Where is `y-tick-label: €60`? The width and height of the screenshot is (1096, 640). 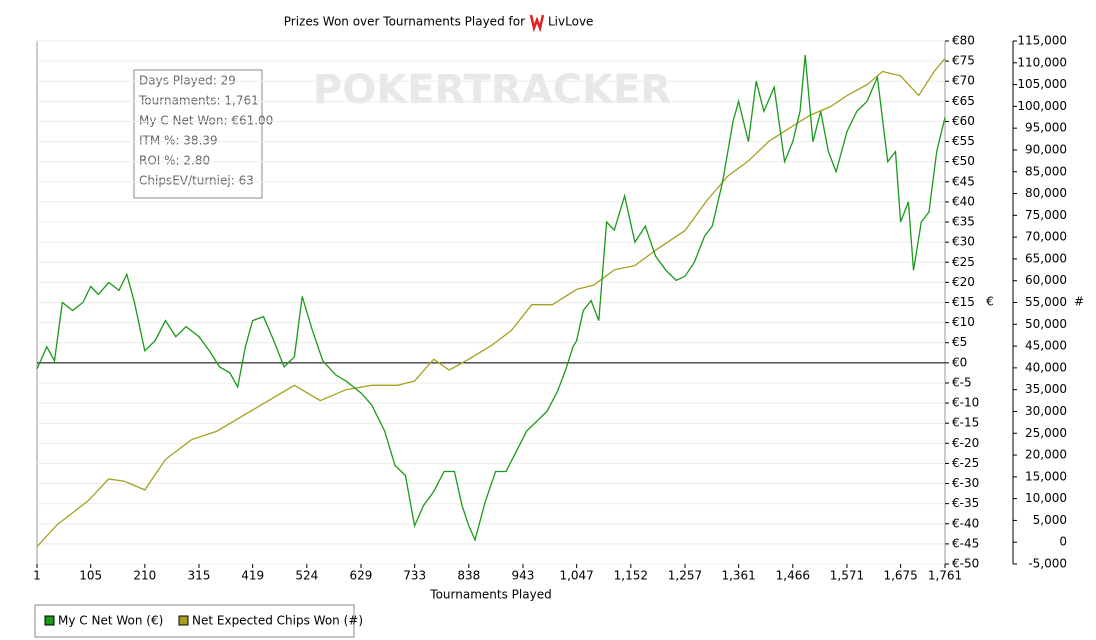 y-tick-label: €60 is located at coordinates (963, 121).